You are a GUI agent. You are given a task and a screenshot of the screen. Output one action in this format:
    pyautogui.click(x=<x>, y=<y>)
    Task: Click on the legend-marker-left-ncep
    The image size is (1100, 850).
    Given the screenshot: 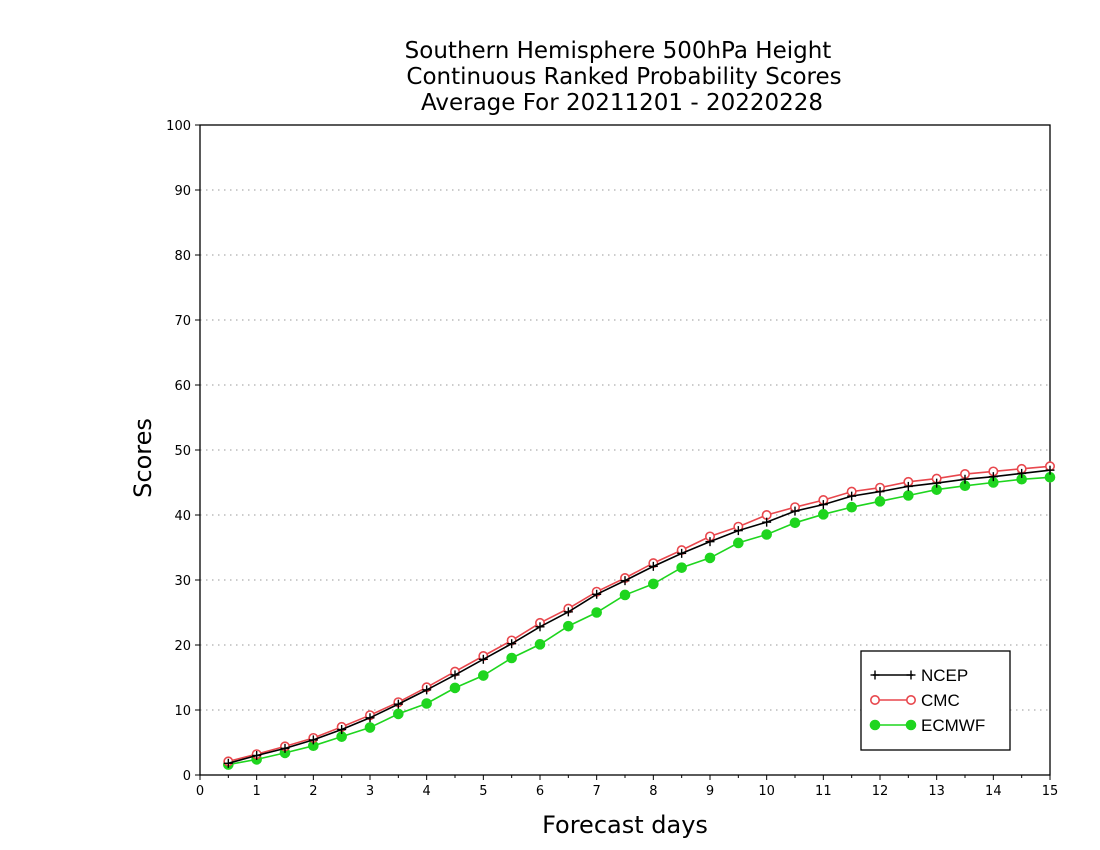 What is the action you would take?
    pyautogui.click(x=875, y=675)
    